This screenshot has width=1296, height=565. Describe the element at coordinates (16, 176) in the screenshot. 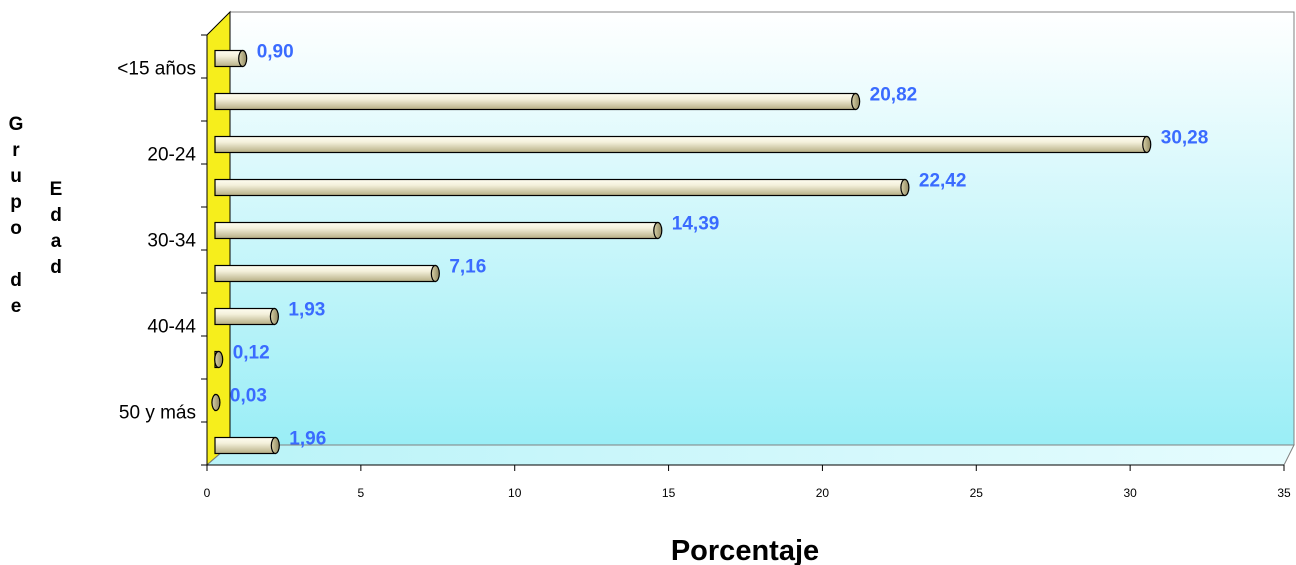

I see `y-axis-title-letter: u` at that location.